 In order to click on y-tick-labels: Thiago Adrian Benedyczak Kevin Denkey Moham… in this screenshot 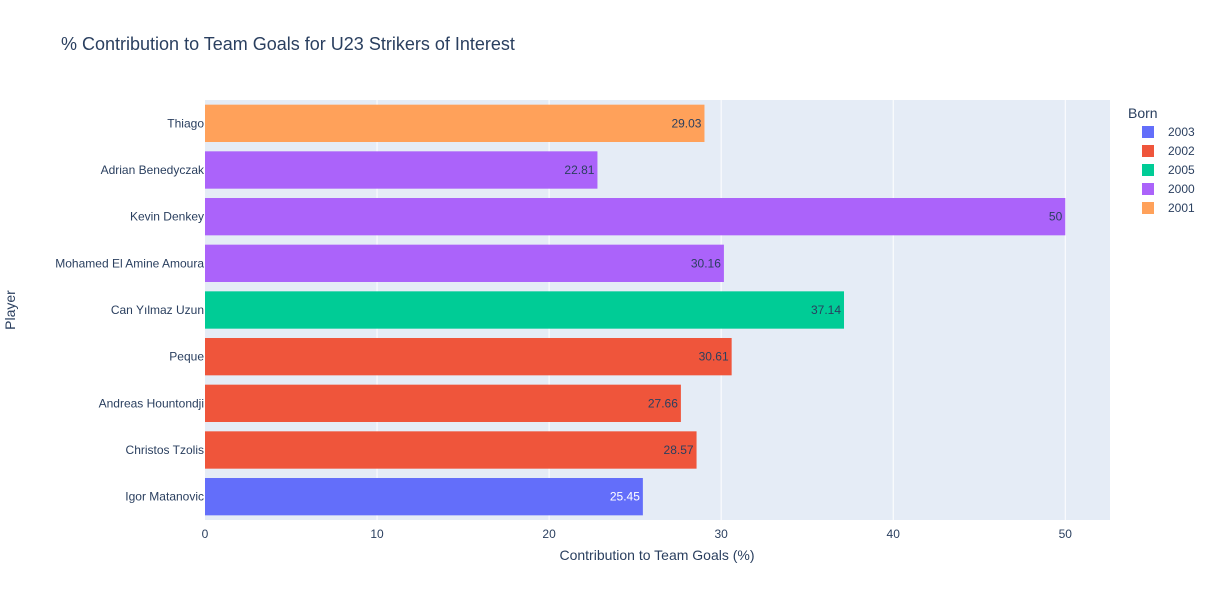, I will do `click(130, 309)`.